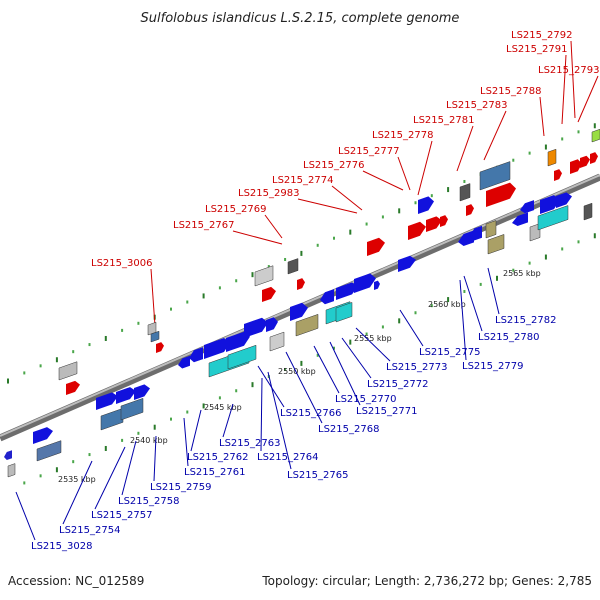 The width and height of the screenshot is (600, 600). Describe the element at coordinates (348, 429) in the screenshot. I see `gene-label-ls215-2768: LS215_2768` at that location.